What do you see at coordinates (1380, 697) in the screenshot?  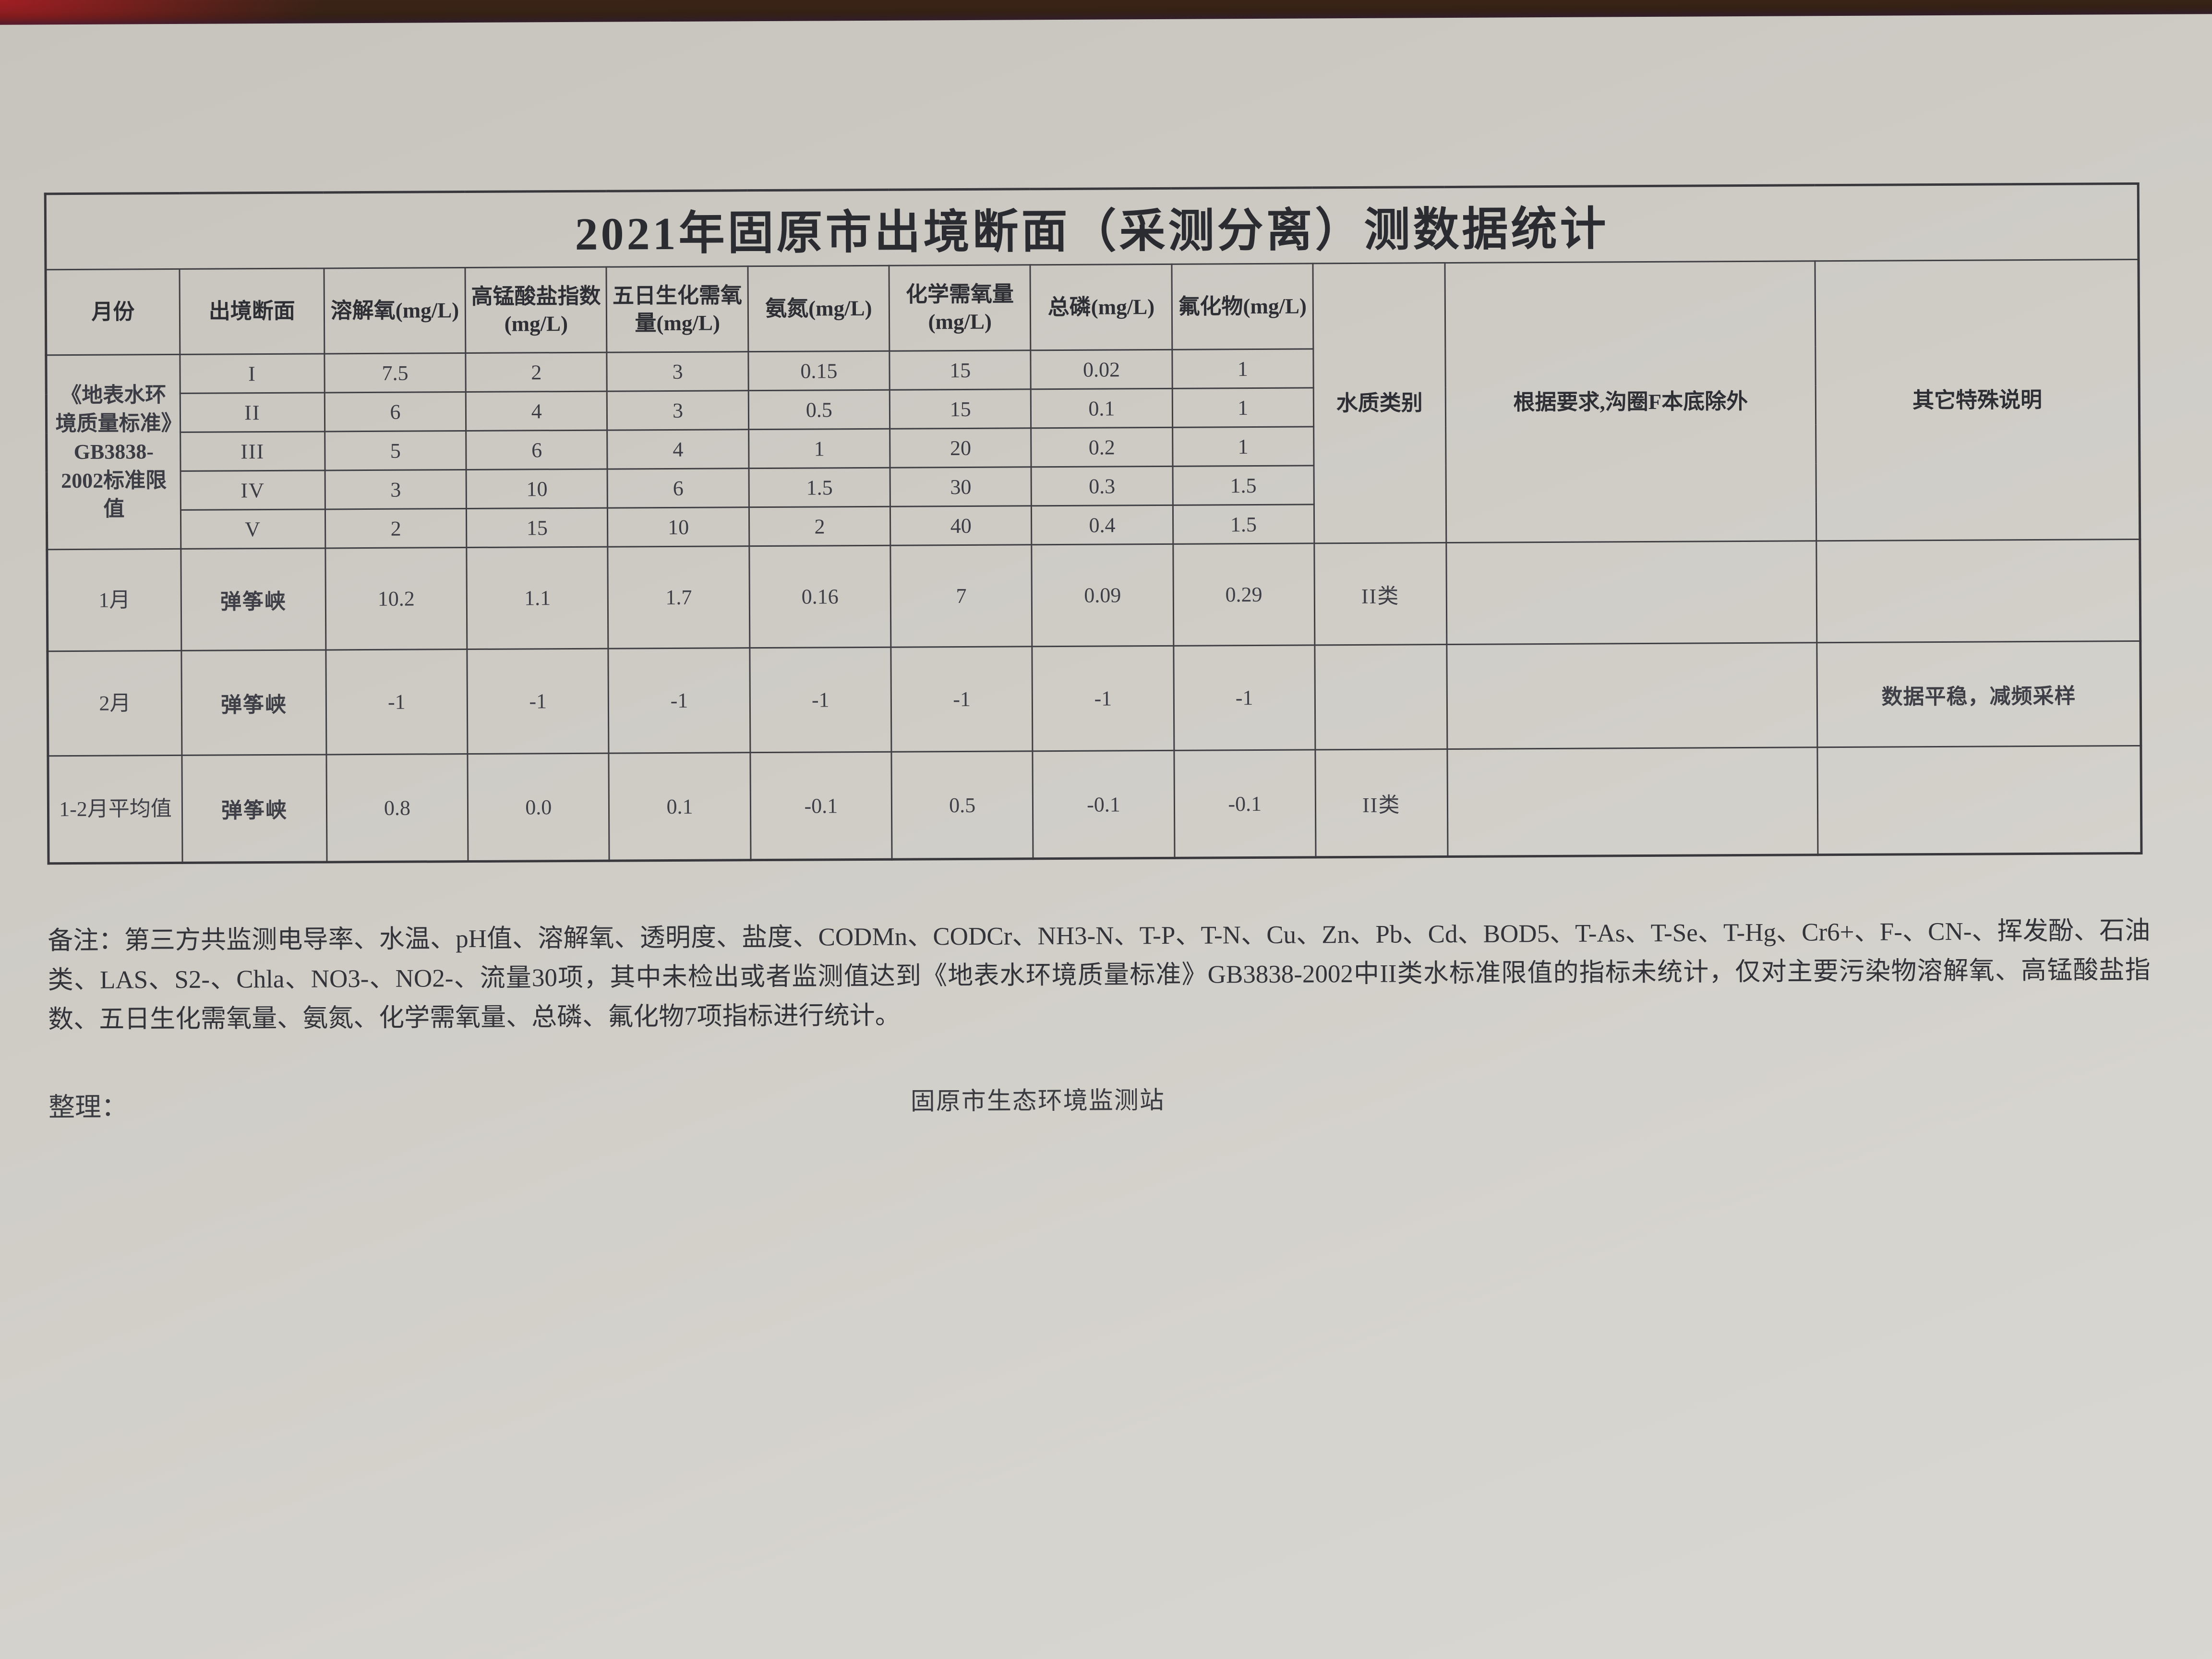 I see `water-class-cell` at bounding box center [1380, 697].